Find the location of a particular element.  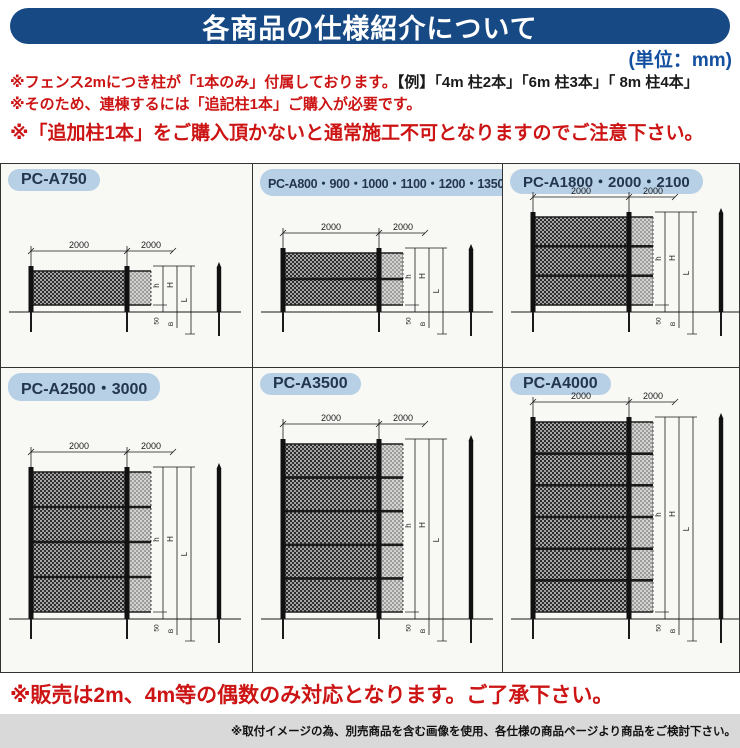

panel-pc-a4000: PC-A4000 2000 2000 h 50 H B L is located at coordinates (621, 520).